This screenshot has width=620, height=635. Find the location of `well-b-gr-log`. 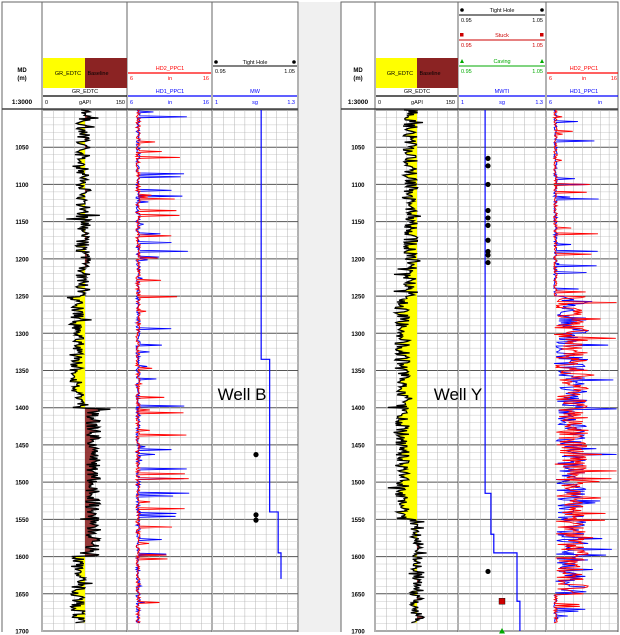

well-b-gr-log is located at coordinates (88, 366).